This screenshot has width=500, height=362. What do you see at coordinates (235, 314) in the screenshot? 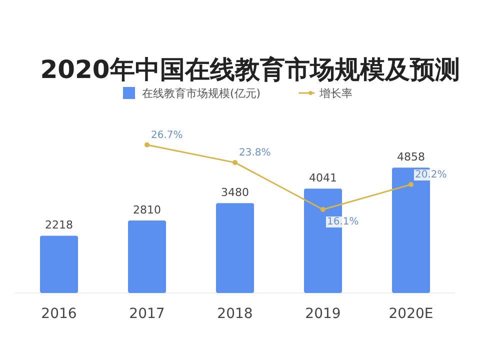
I see `x-tick-label: 2018` at bounding box center [235, 314].